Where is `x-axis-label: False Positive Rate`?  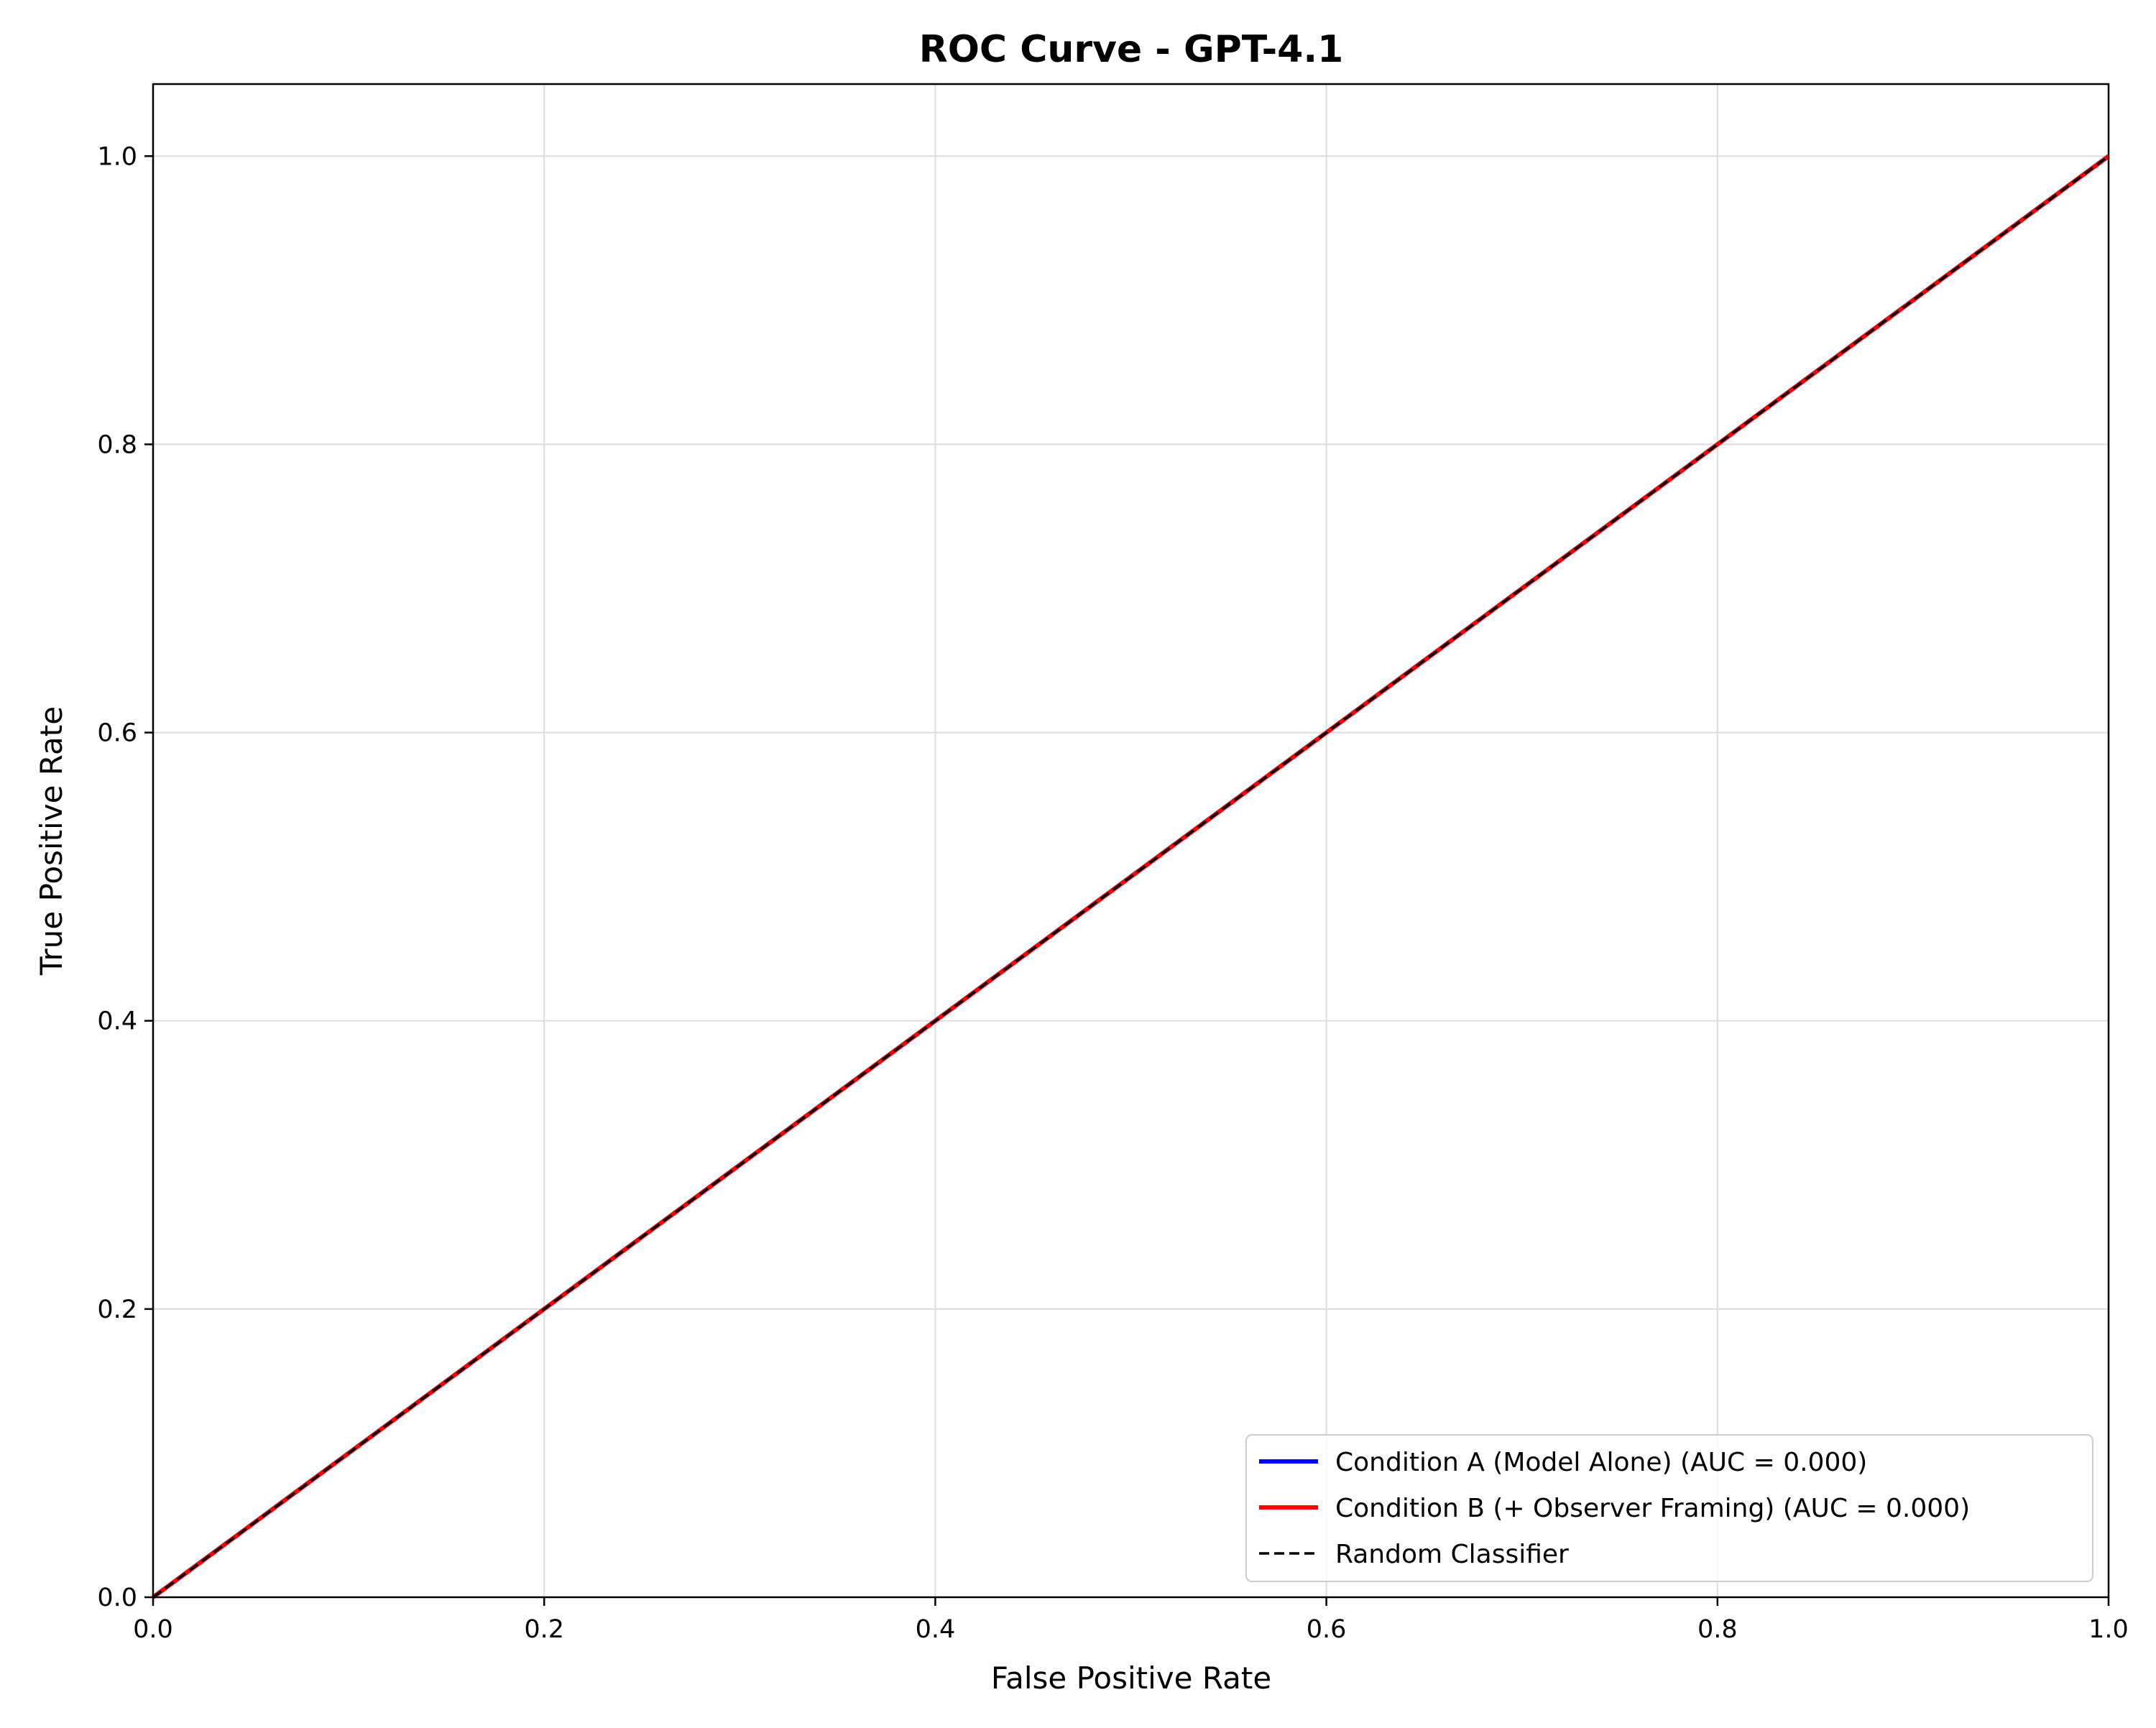
x-axis-label: False Positive Rate is located at coordinates (1131, 1678).